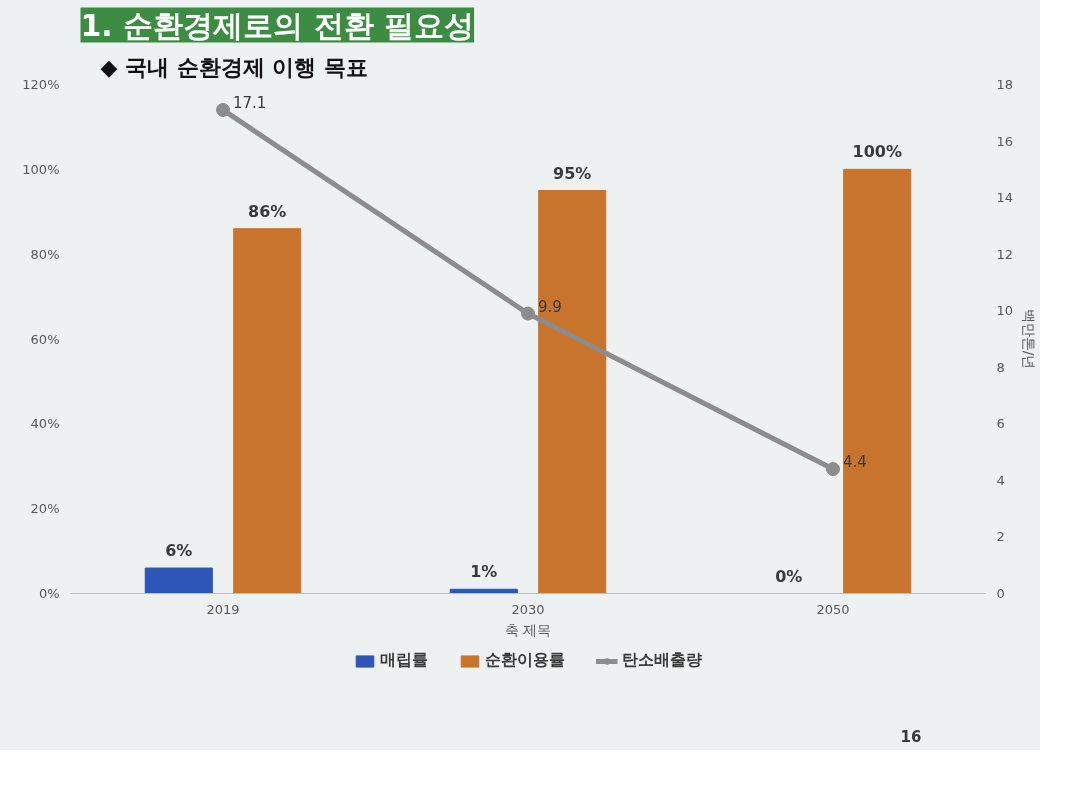 Image resolution: width=1080 pixels, height=810 pixels. Describe the element at coordinates (877, 152) in the screenshot. I see `data-label: 100%` at that location.